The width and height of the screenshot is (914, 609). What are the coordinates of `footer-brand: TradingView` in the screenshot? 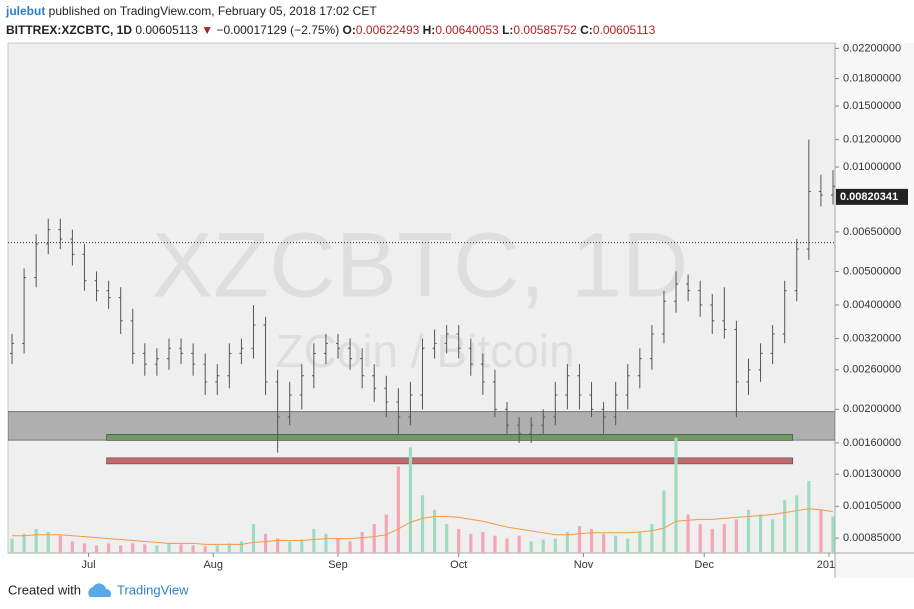 It's located at (153, 589).